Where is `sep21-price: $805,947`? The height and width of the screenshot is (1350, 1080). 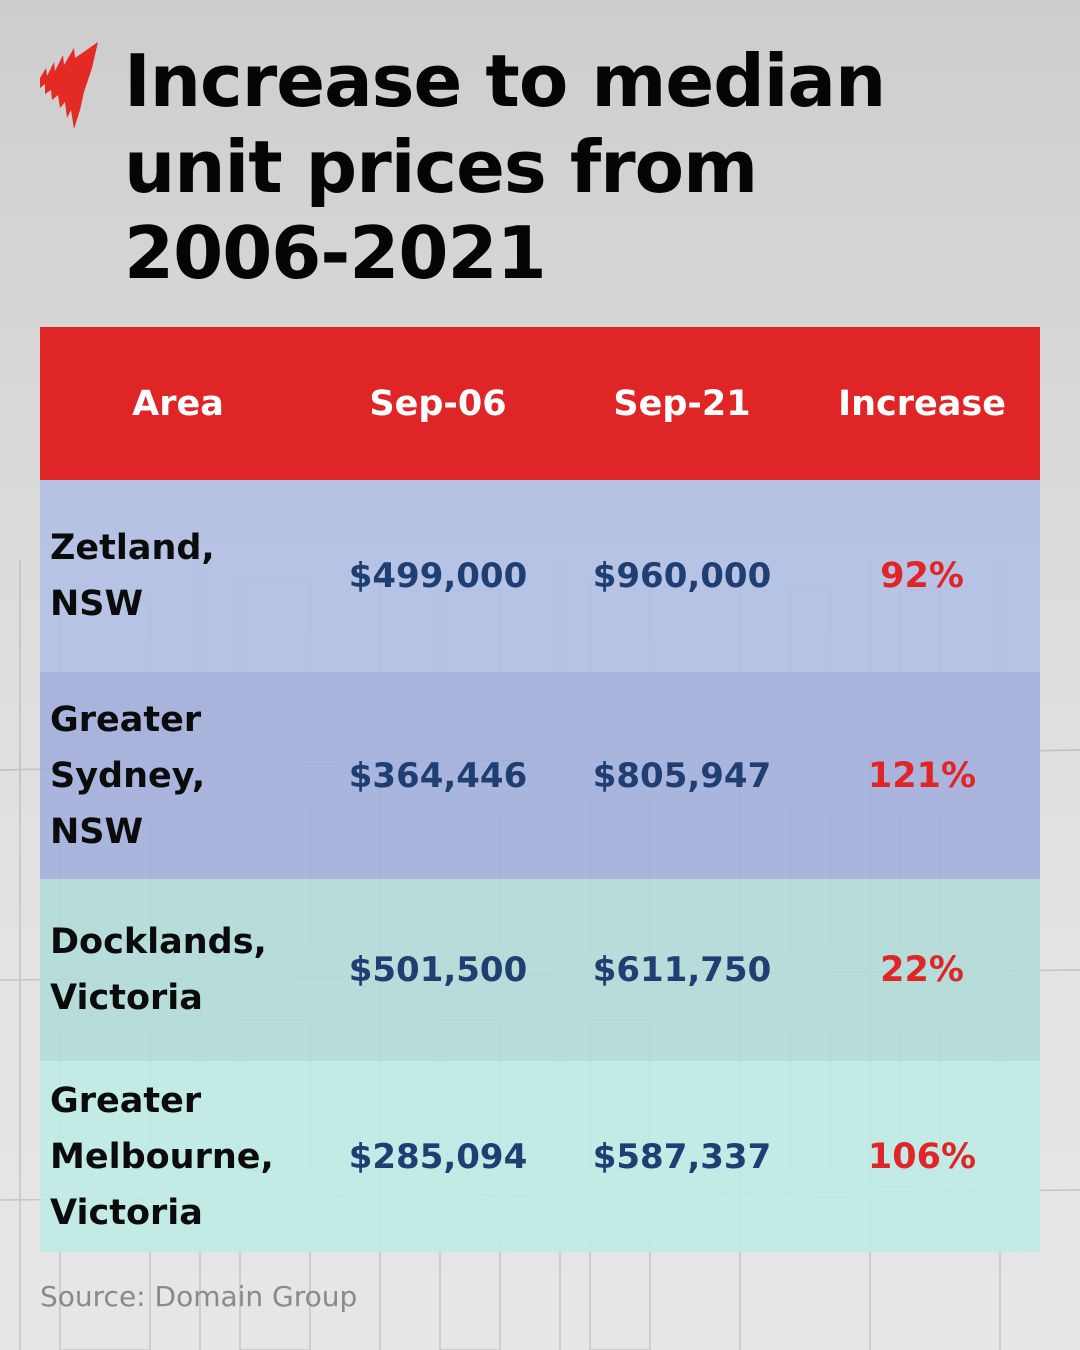 sep21-price: $805,947 is located at coordinates (682, 775).